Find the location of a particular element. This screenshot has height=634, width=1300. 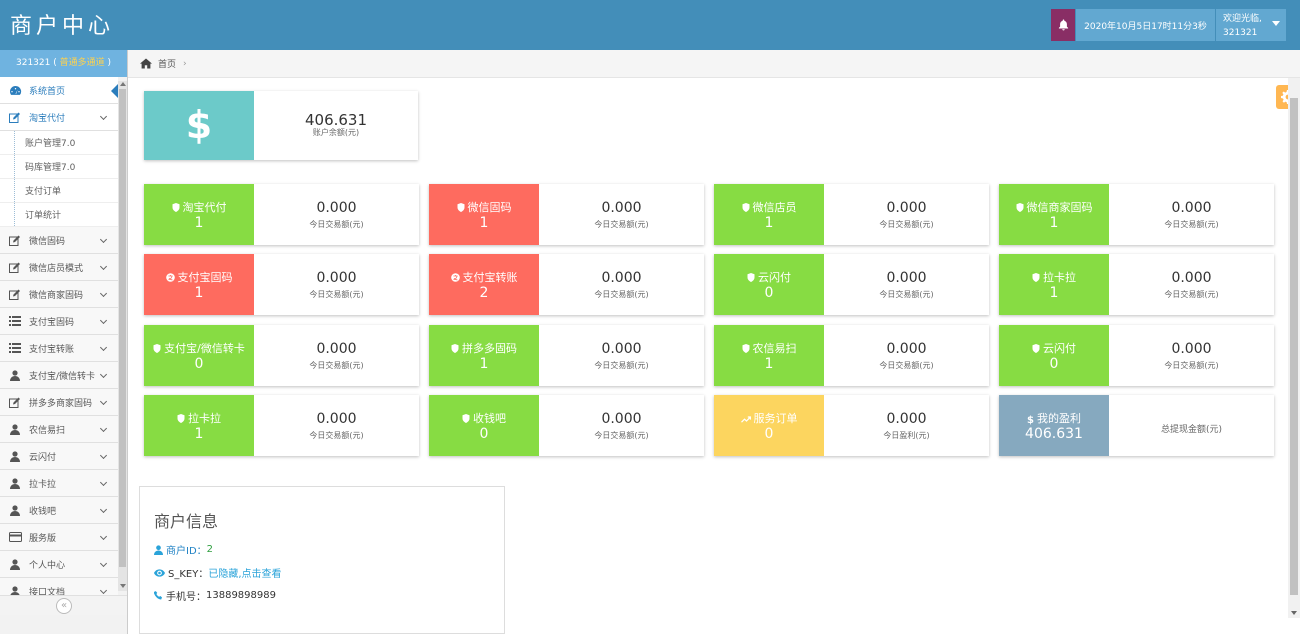

stat-card-header: 拼多多固码 1 is located at coordinates (484, 355).